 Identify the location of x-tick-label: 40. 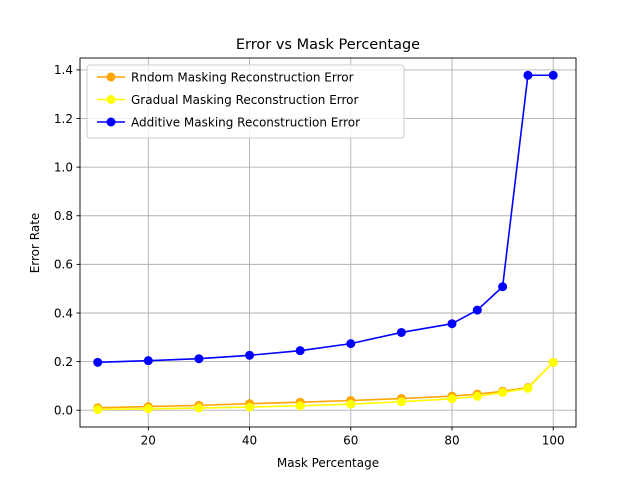
(249, 441).